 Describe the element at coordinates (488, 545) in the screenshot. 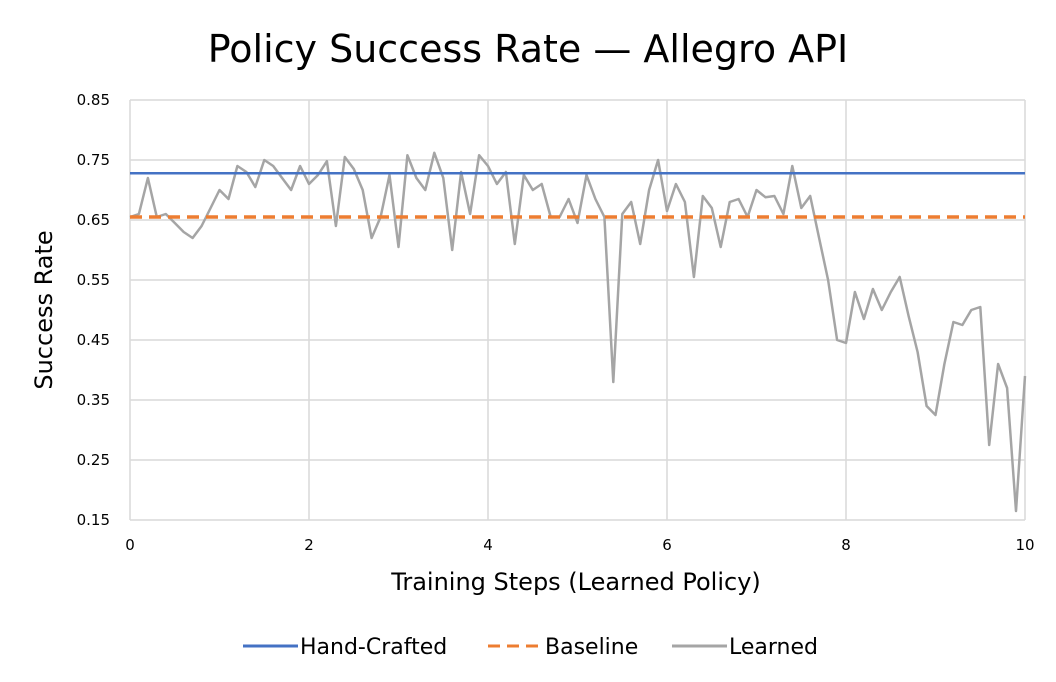

I see `x-tick-label: 4` at that location.